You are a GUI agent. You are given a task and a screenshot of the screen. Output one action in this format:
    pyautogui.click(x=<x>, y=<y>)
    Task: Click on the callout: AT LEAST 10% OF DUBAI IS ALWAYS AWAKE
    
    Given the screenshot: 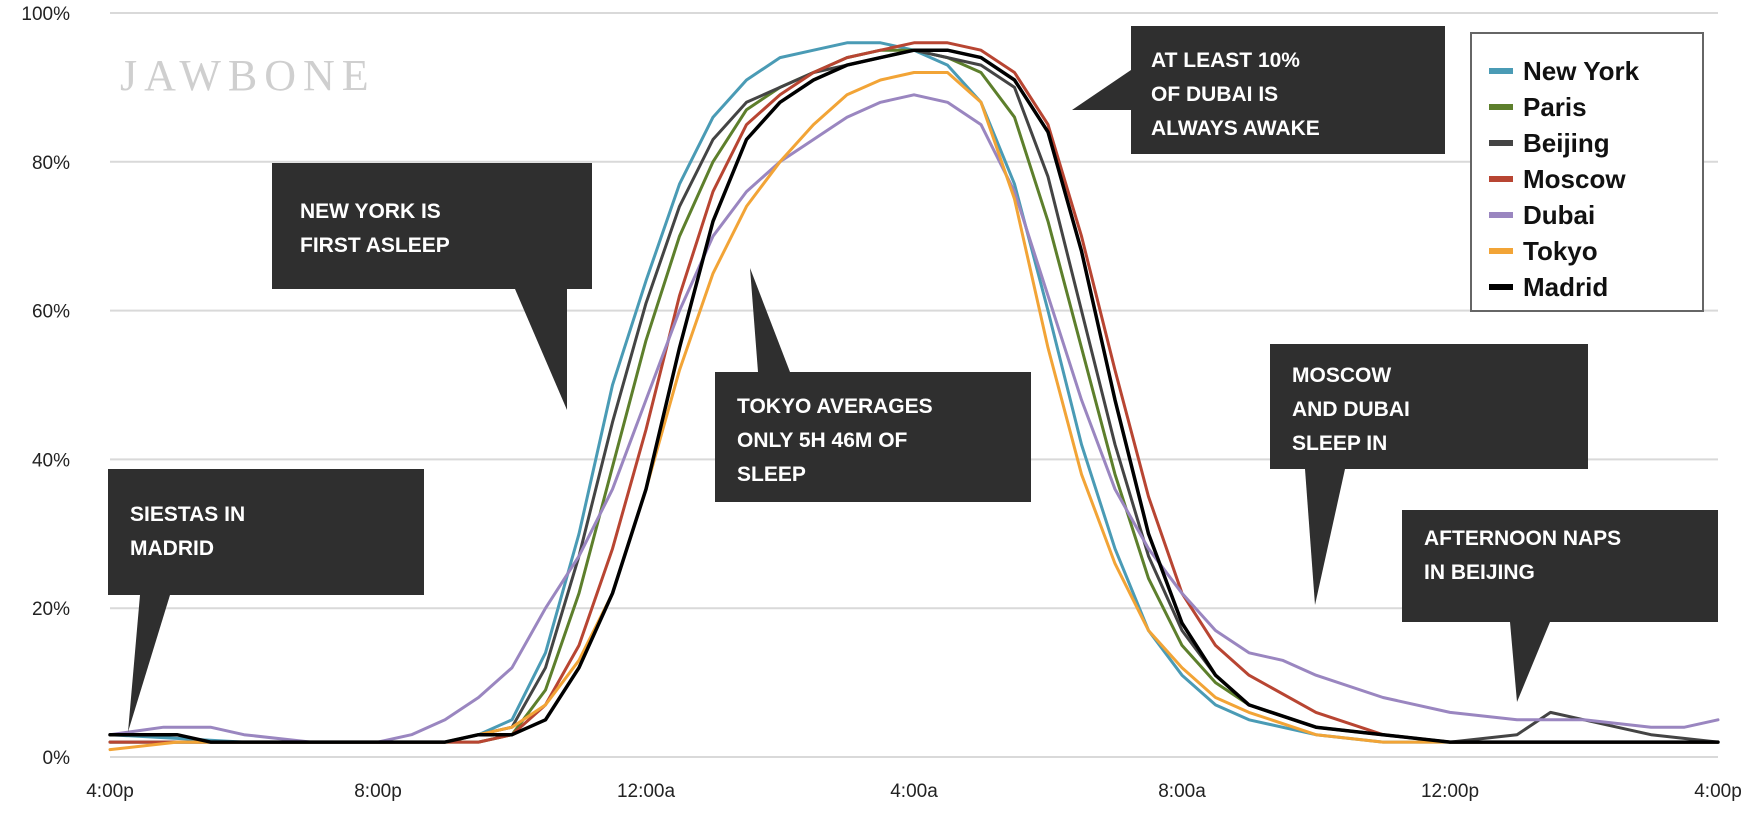 What is the action you would take?
    pyautogui.click(x=1258, y=90)
    